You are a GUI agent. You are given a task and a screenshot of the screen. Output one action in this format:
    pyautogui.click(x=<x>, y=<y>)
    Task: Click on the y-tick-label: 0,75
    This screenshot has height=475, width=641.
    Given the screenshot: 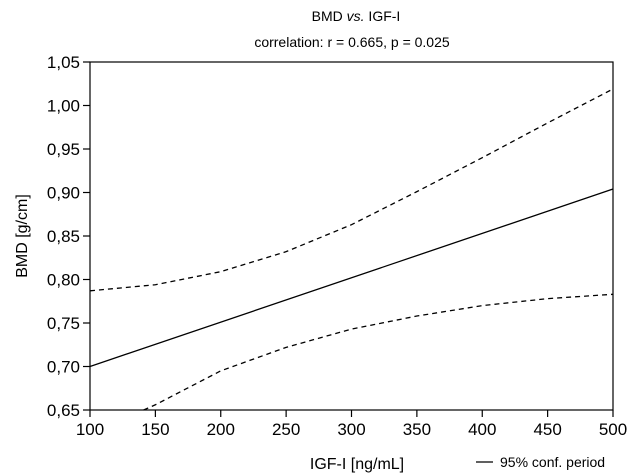 What is the action you would take?
    pyautogui.click(x=63, y=323)
    